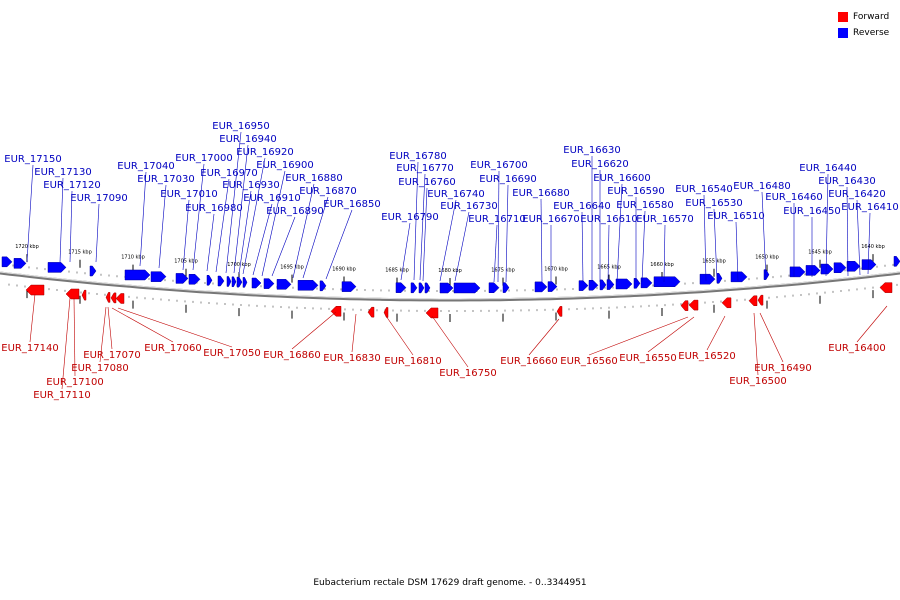 The width and height of the screenshot is (900, 600). What do you see at coordinates (327, 191) in the screenshot?
I see `reverse-gene-label: EUR_16870` at bounding box center [327, 191].